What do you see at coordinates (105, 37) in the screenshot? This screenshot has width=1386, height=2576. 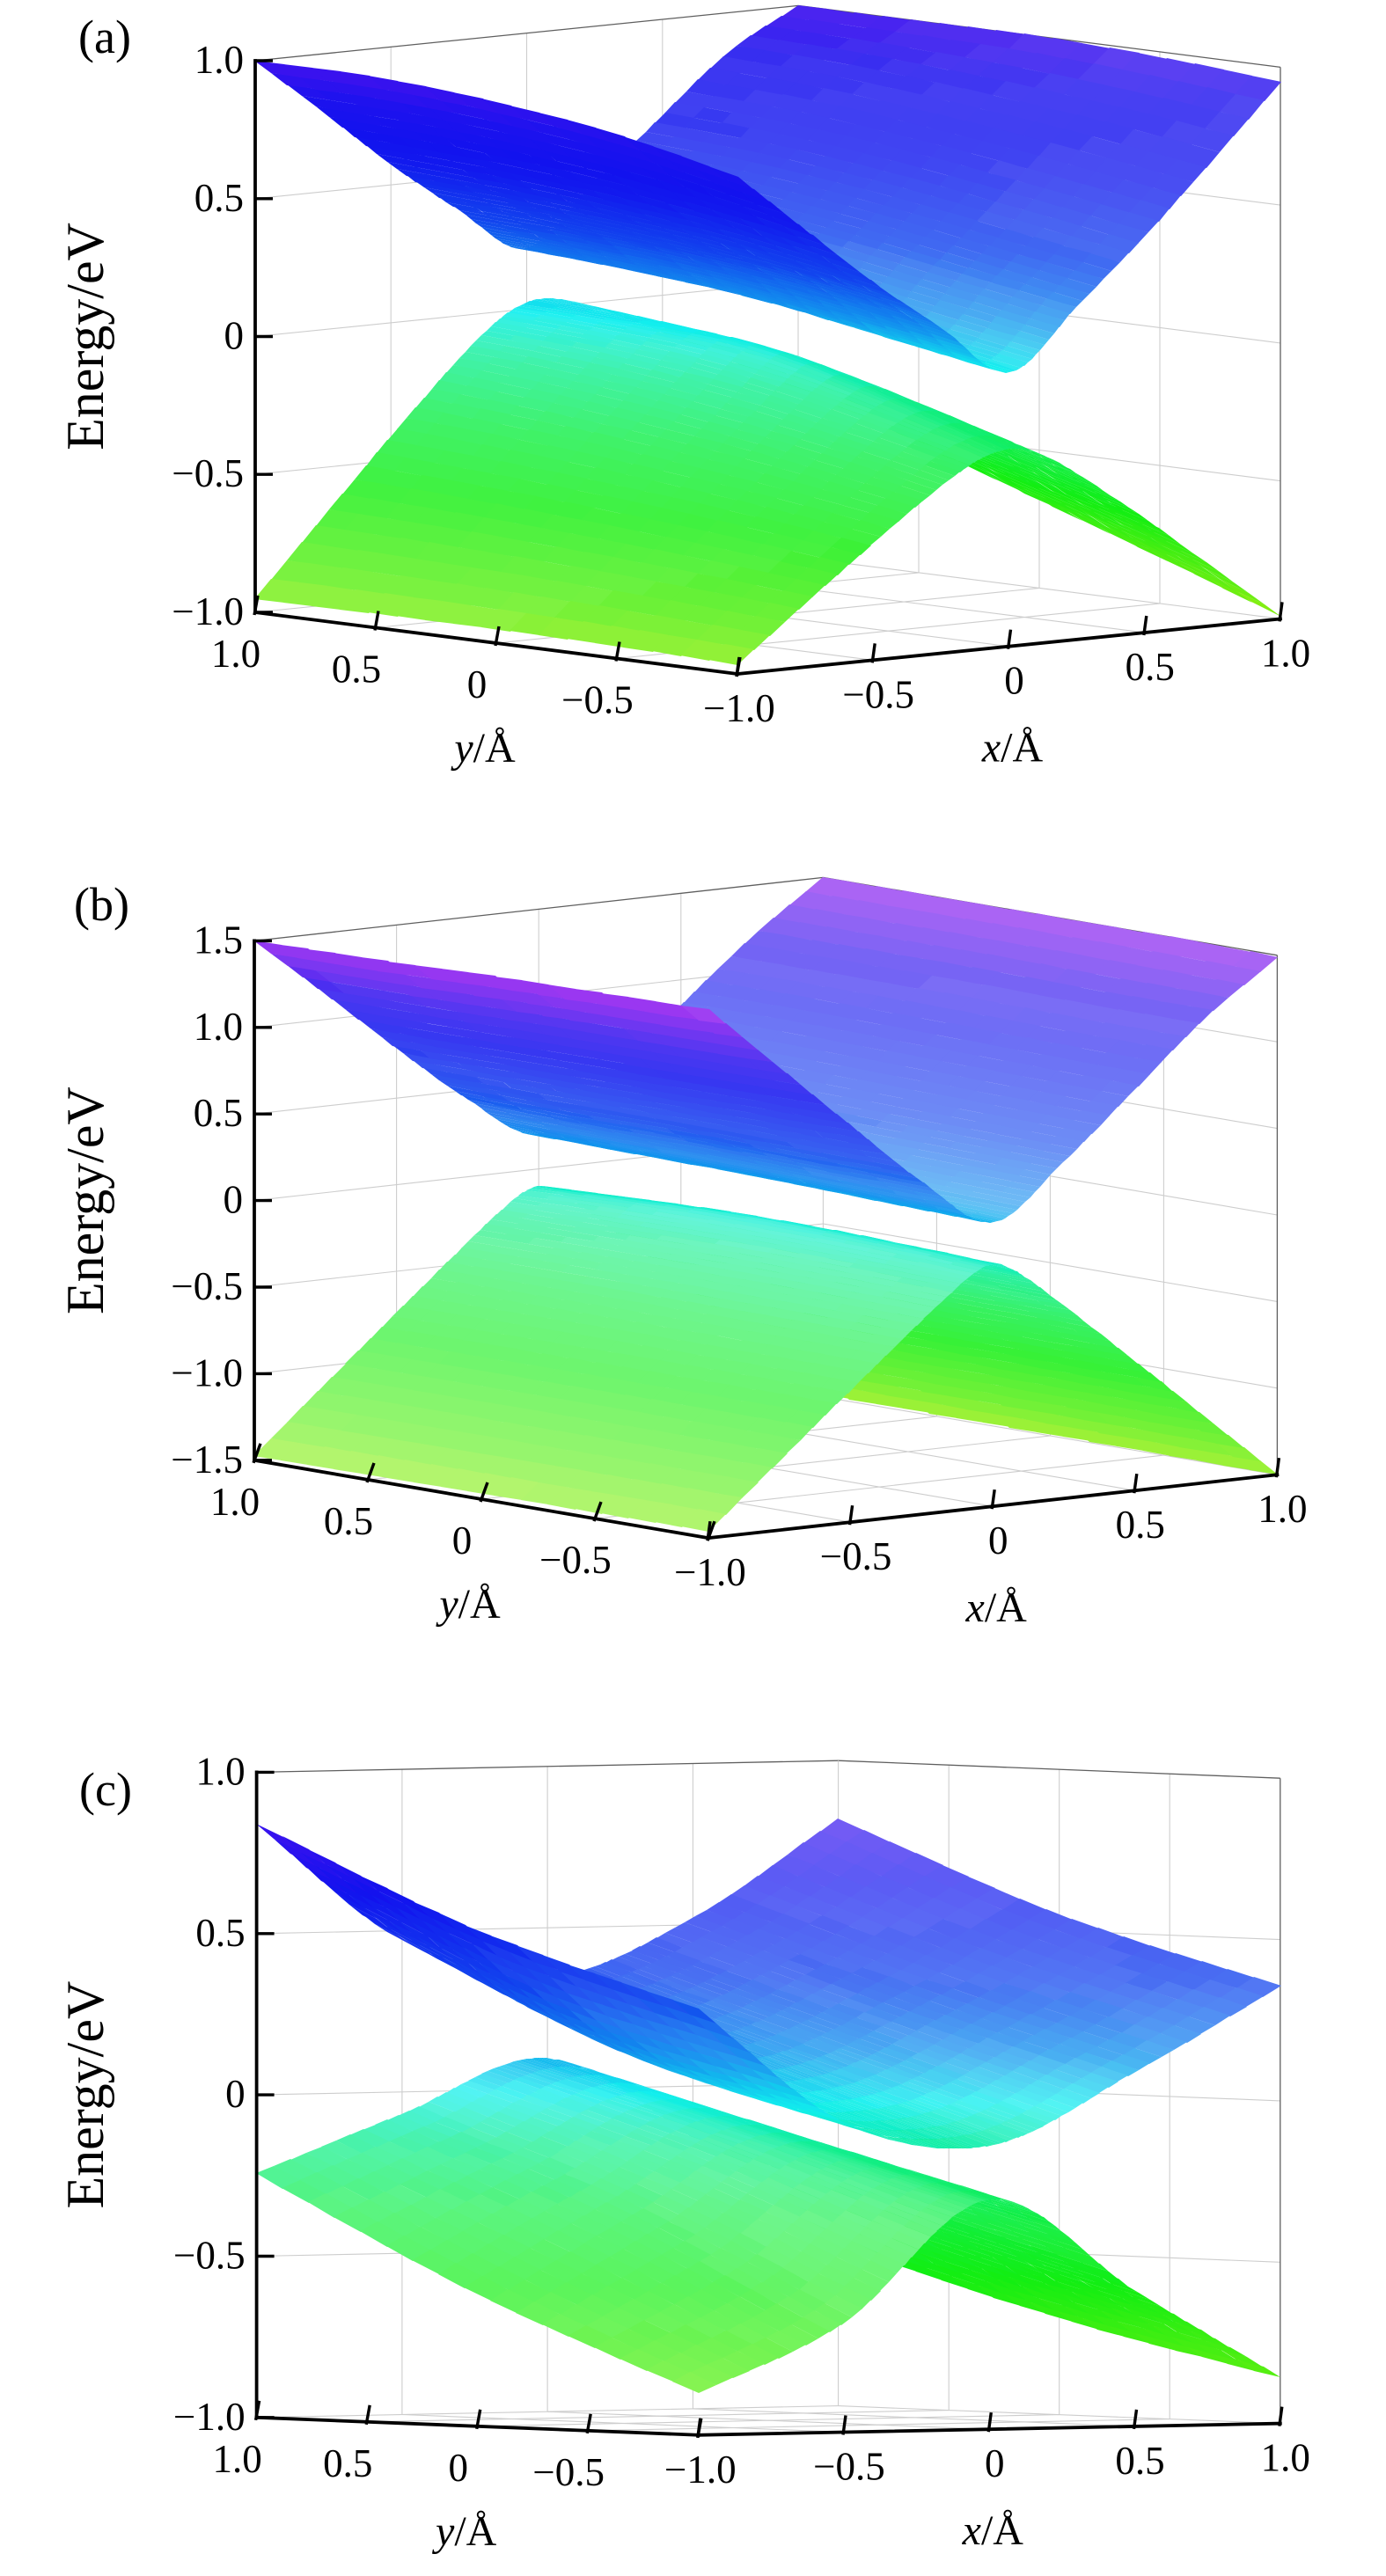 I see `svg-text: (a)` at bounding box center [105, 37].